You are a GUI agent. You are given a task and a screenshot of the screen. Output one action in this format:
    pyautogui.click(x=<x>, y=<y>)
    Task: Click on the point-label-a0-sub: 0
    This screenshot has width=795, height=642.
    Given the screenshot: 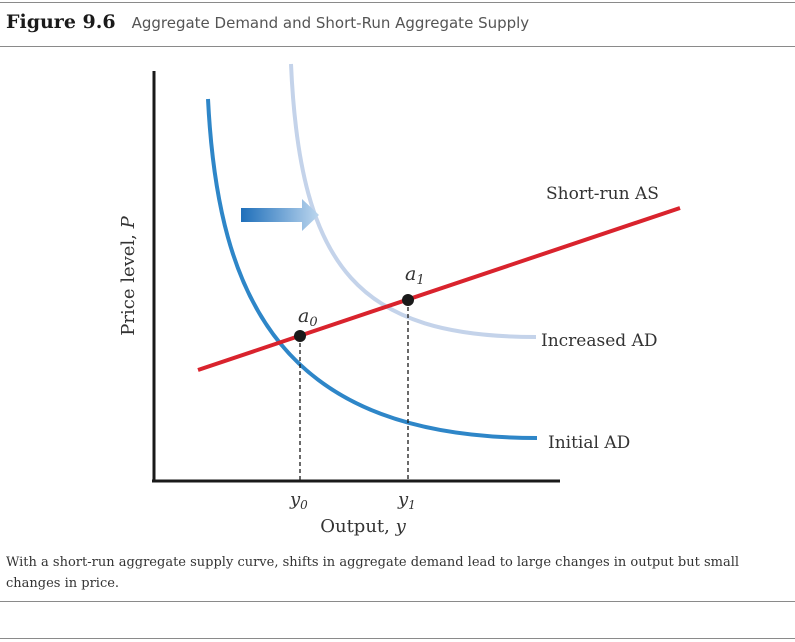 What is the action you would take?
    pyautogui.click(x=313, y=322)
    